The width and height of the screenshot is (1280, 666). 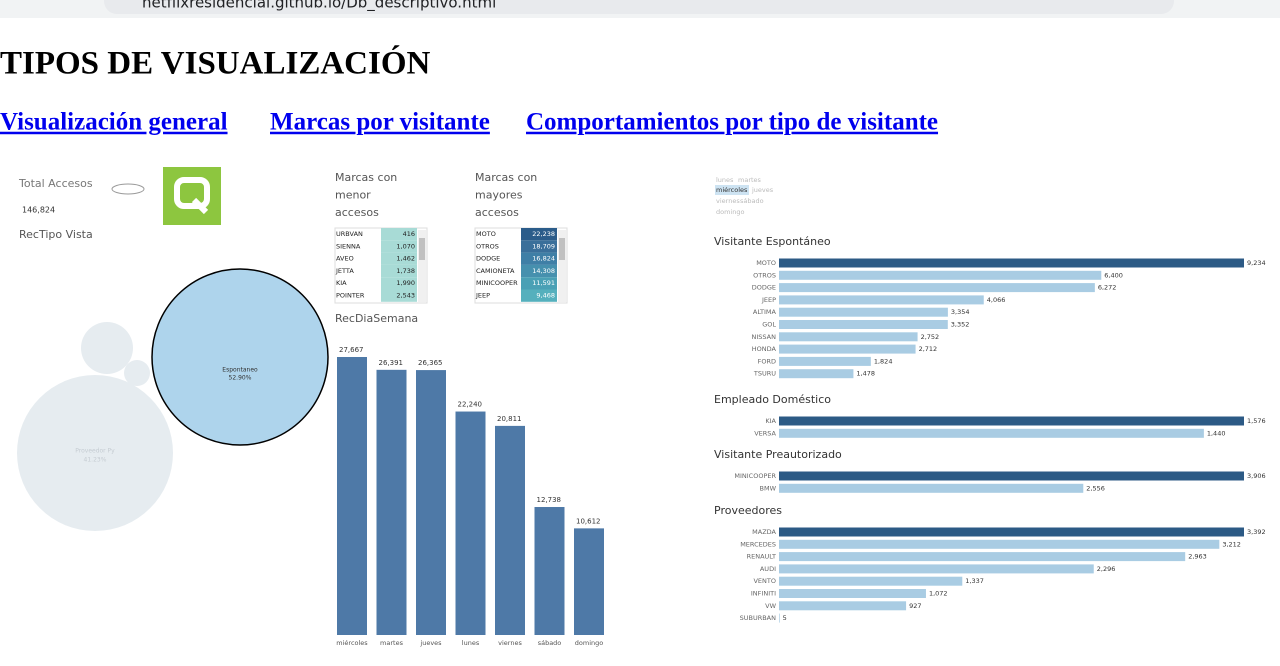 What do you see at coordinates (996, 300) in the screenshot?
I see `value-label: 4,066` at bounding box center [996, 300].